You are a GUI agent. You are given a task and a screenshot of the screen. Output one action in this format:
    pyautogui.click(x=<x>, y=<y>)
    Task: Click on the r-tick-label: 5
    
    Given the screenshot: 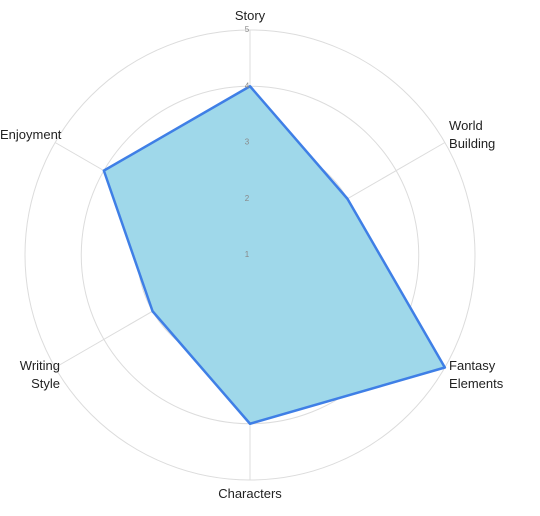 What is the action you would take?
    pyautogui.click(x=247, y=29)
    